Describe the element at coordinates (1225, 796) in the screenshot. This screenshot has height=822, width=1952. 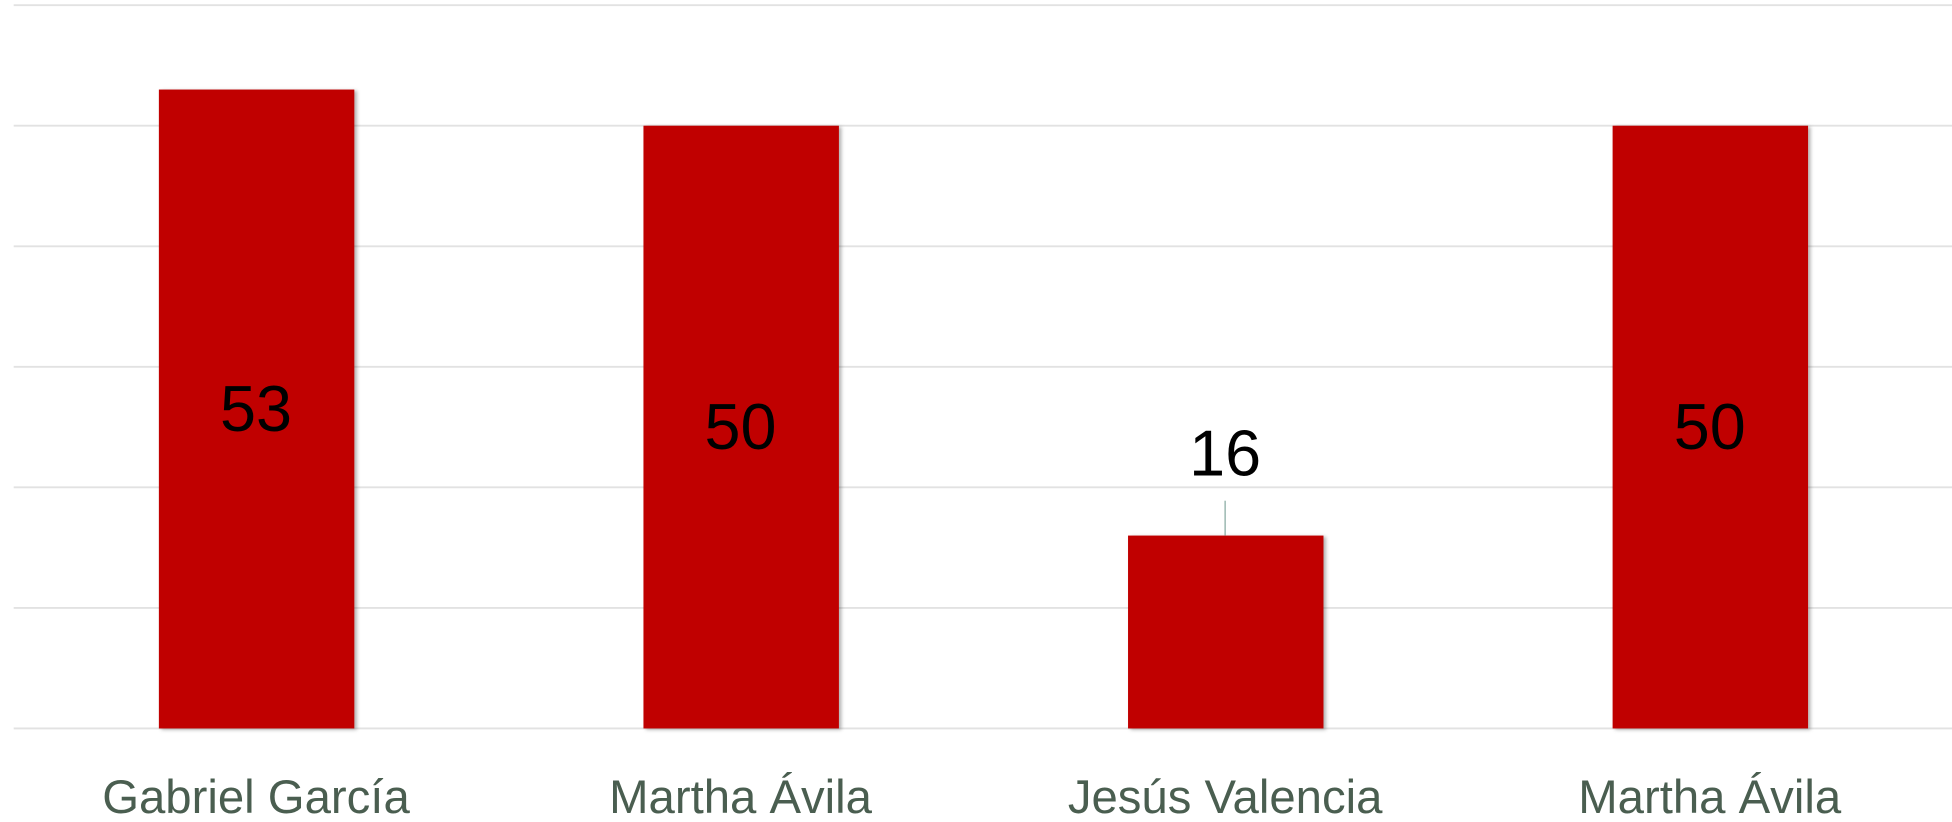
I see `x-tick-label: Jesús Valencia` at that location.